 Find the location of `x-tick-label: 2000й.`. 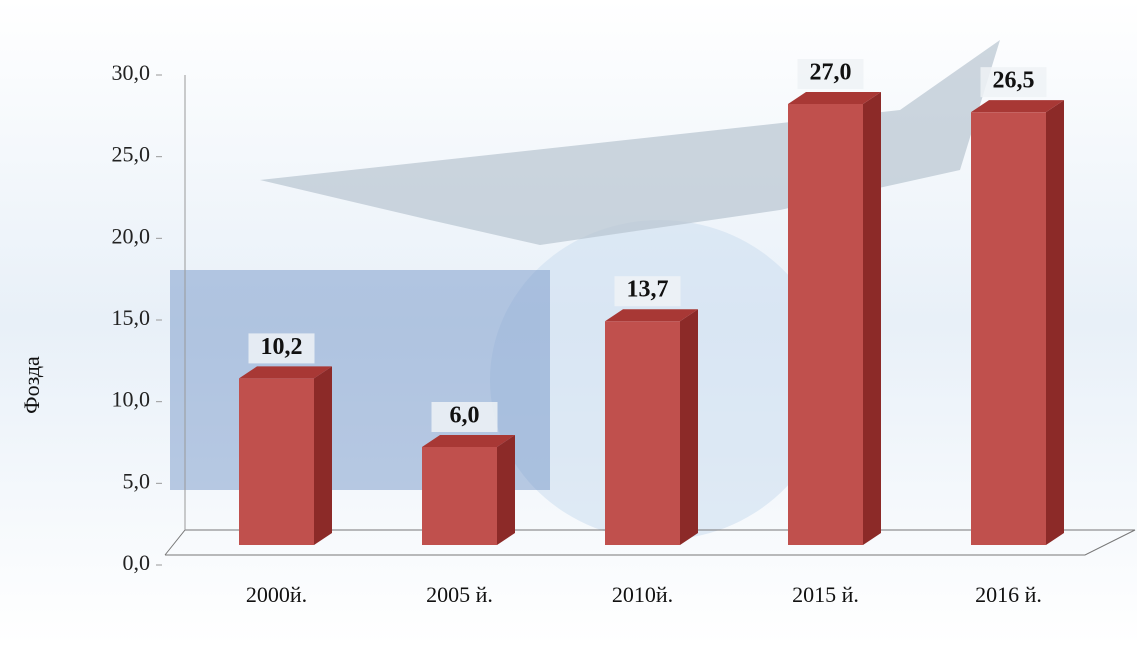

x-tick-label: 2000й. is located at coordinates (276, 594).